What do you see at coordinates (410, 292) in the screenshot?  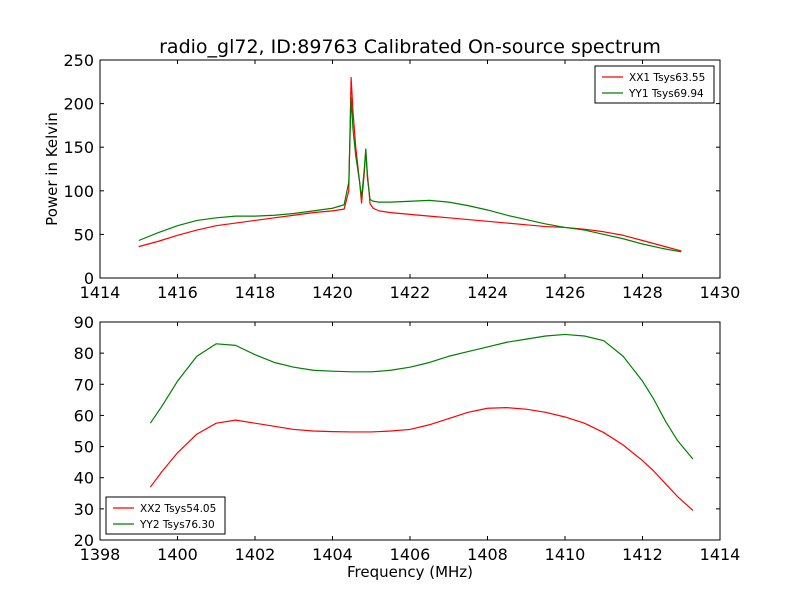 I see `x-tick-label: 1422` at bounding box center [410, 292].